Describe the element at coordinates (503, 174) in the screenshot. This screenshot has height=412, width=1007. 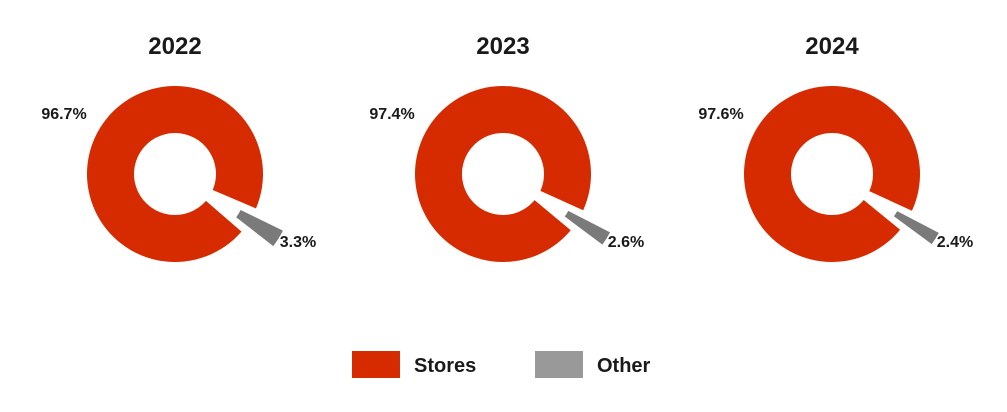
I see `slice-stores-2023` at that location.